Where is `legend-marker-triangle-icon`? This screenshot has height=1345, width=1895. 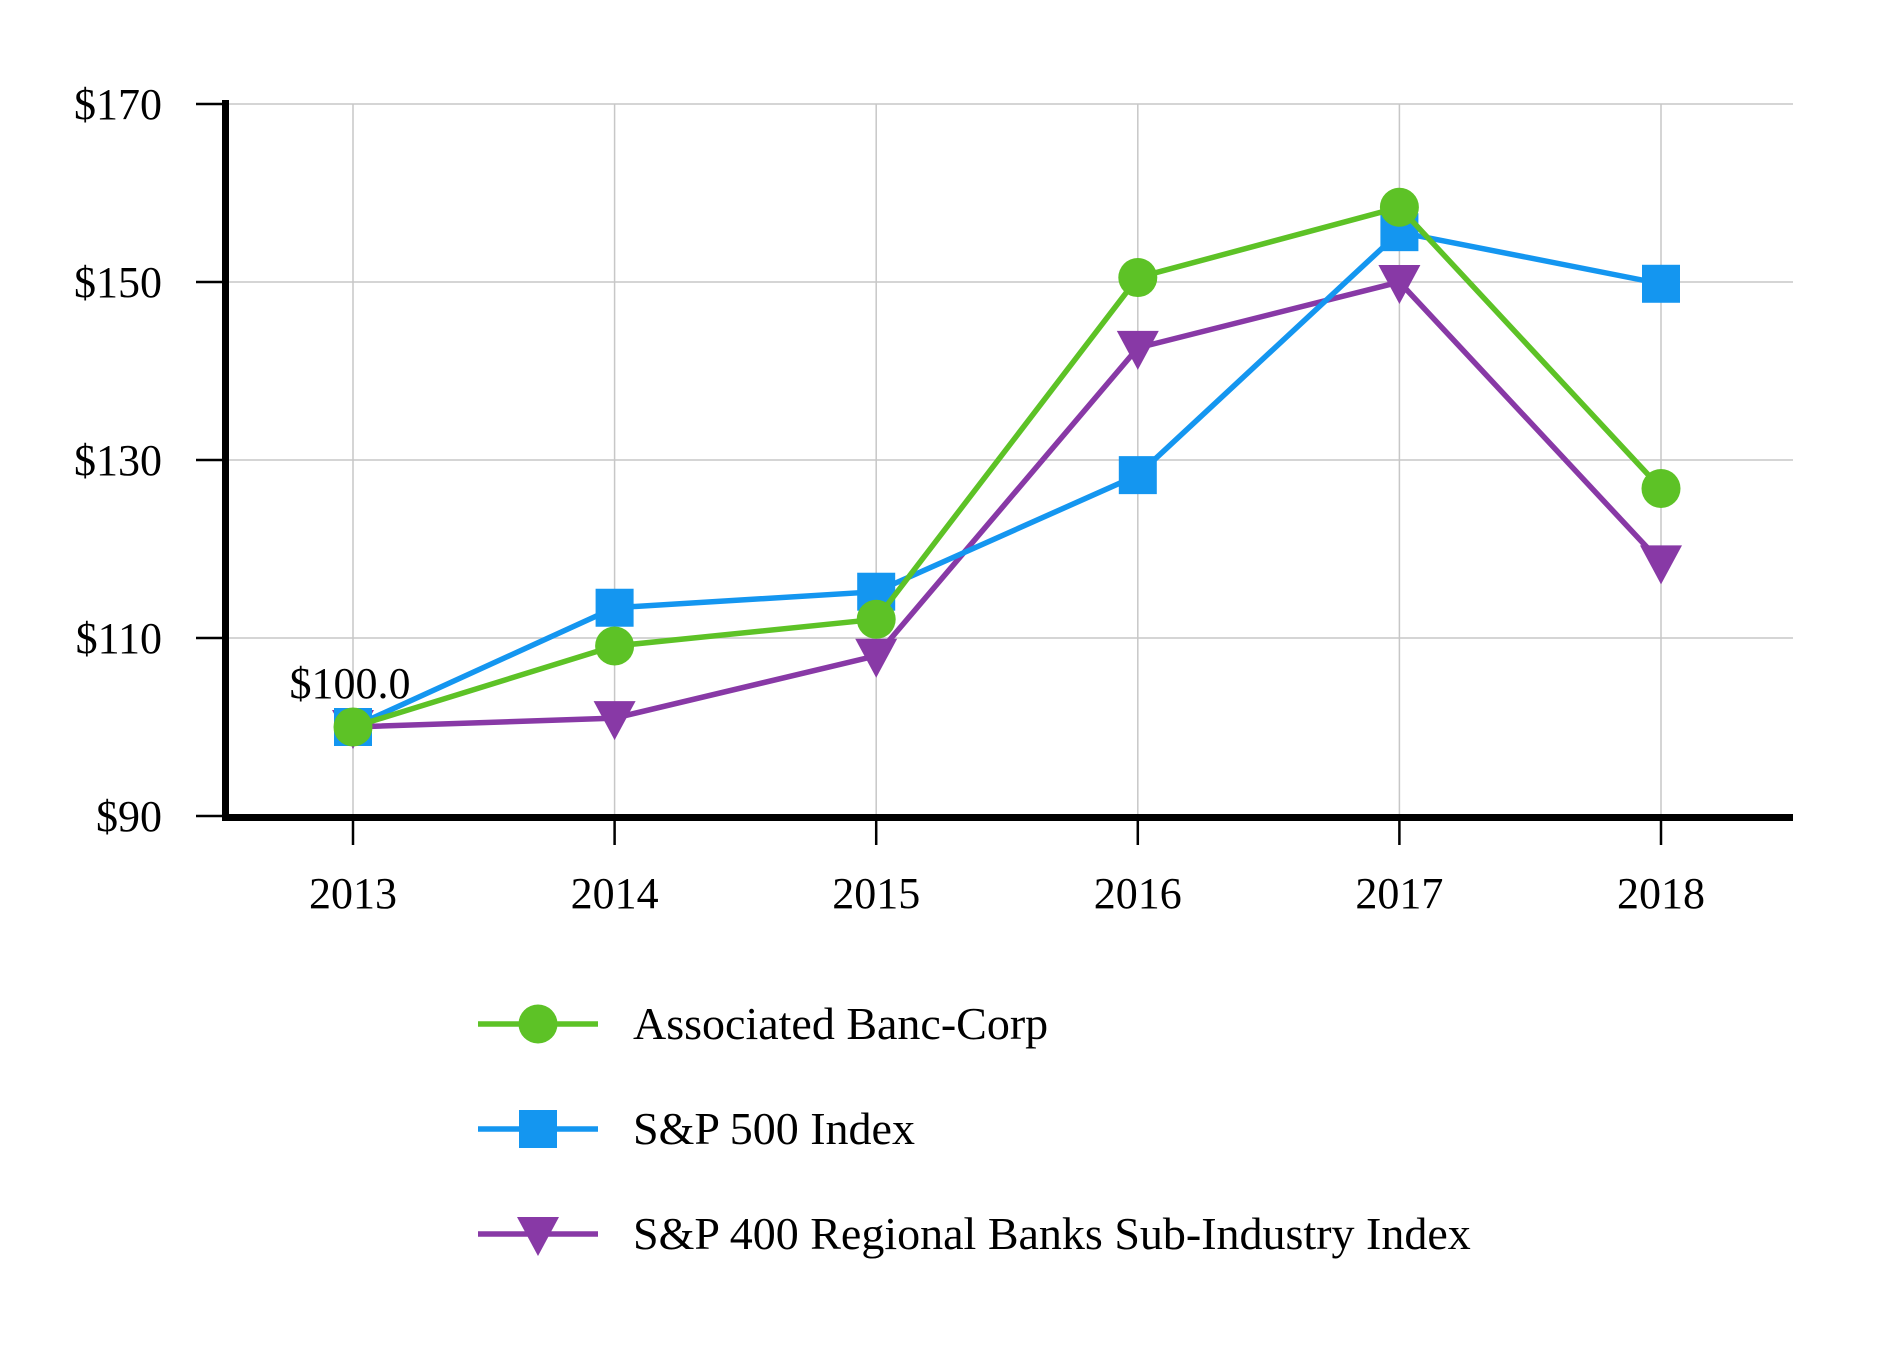 legend-marker-triangle-icon is located at coordinates (538, 1236).